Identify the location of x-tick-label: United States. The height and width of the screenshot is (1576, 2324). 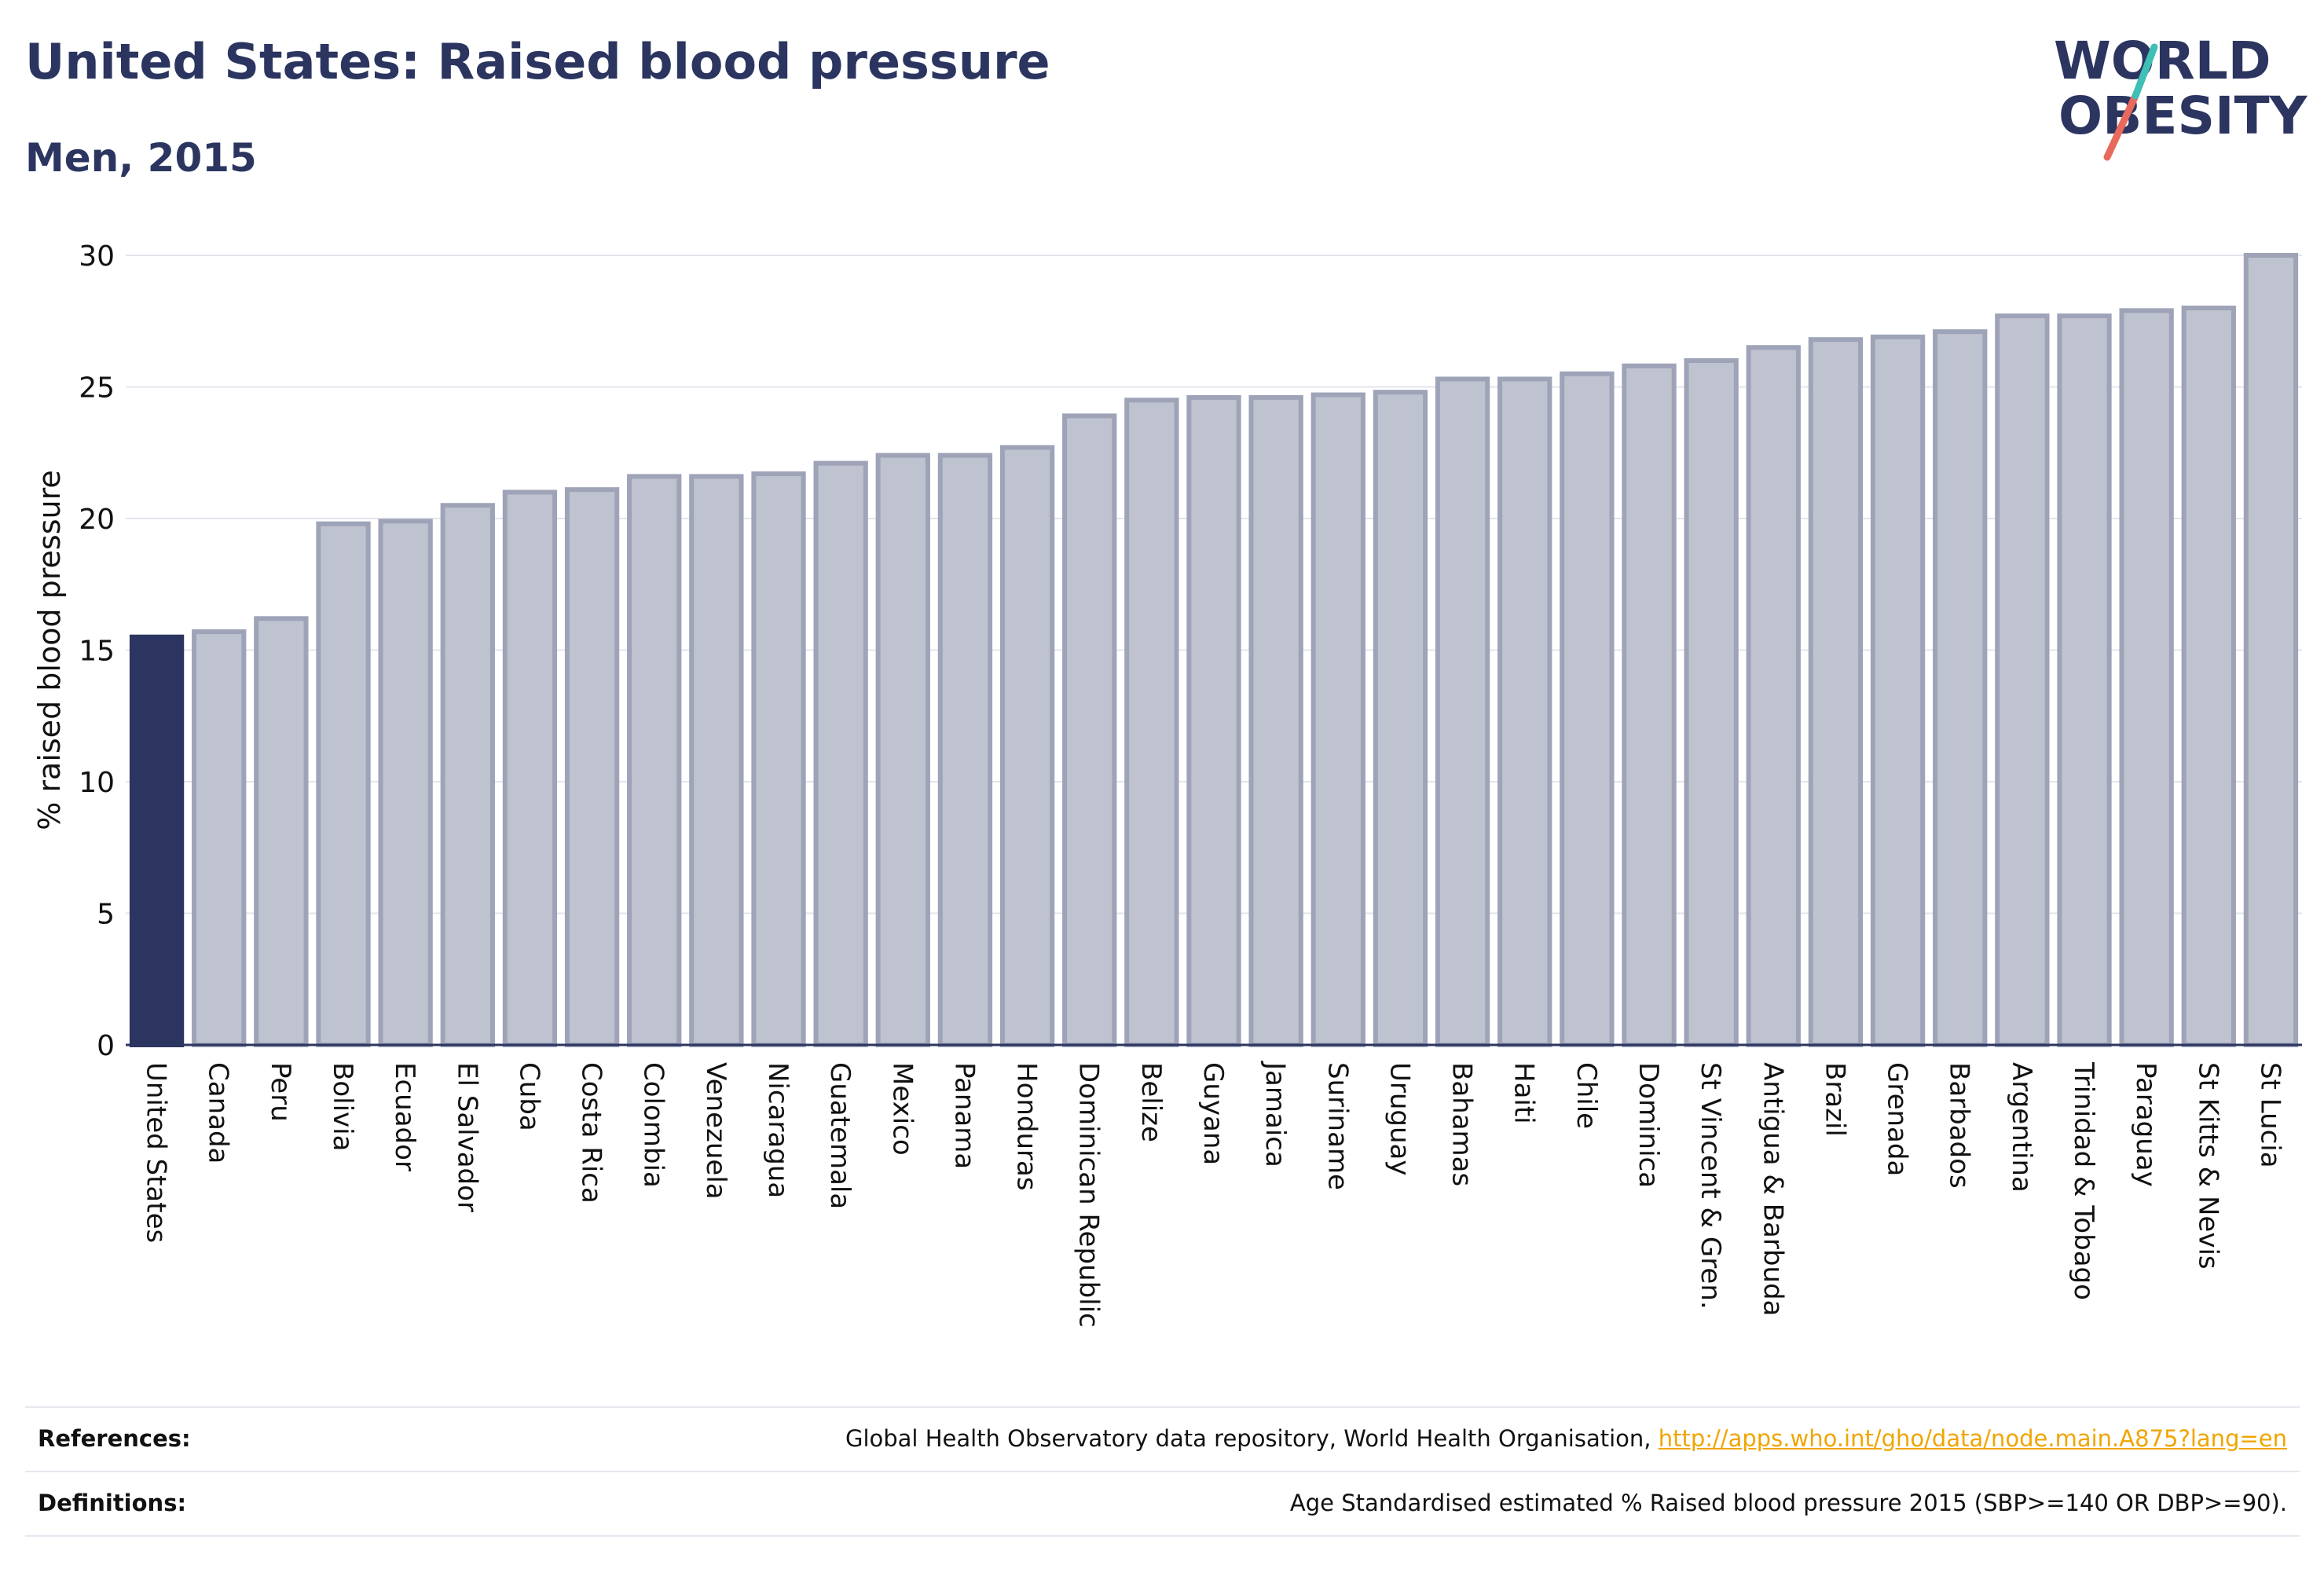
(156, 1152).